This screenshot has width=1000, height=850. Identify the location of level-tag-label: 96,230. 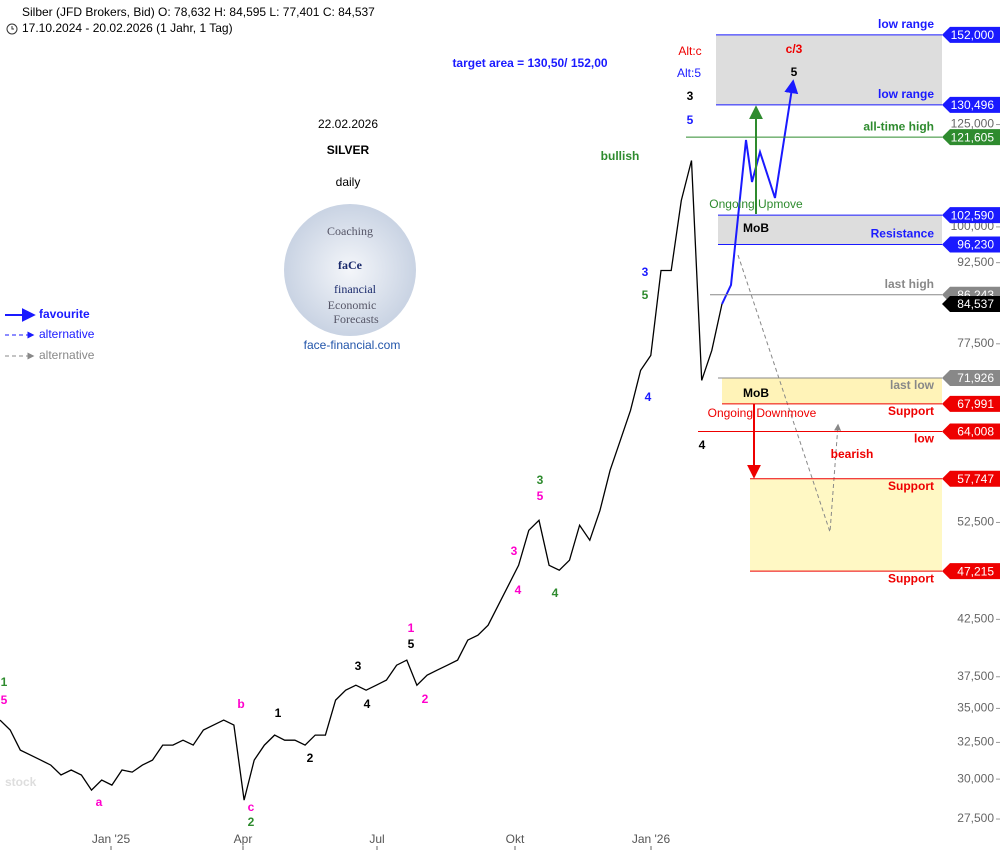
(975, 245).